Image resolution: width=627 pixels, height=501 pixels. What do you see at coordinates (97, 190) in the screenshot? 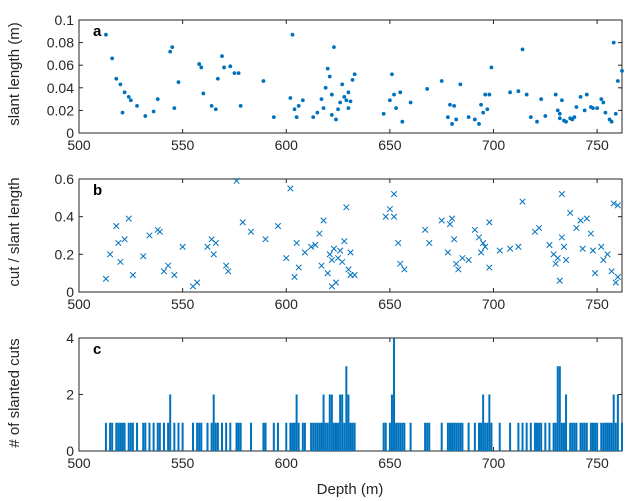
I see `panel-letter: b` at bounding box center [97, 190].